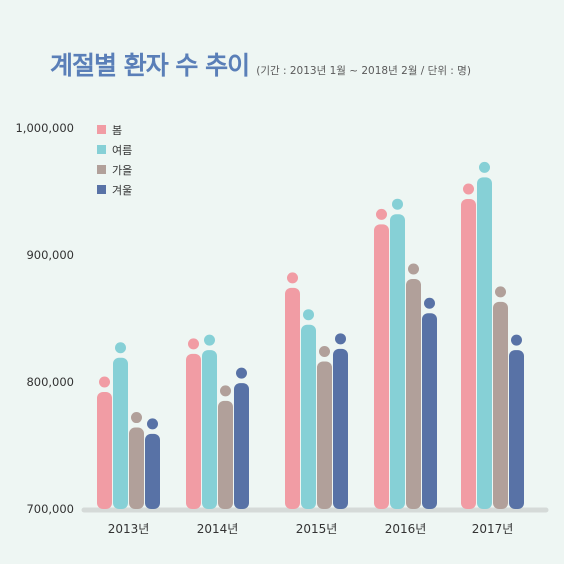  What do you see at coordinates (50, 509) in the screenshot?
I see `y-tick-label: 700,000` at bounding box center [50, 509].